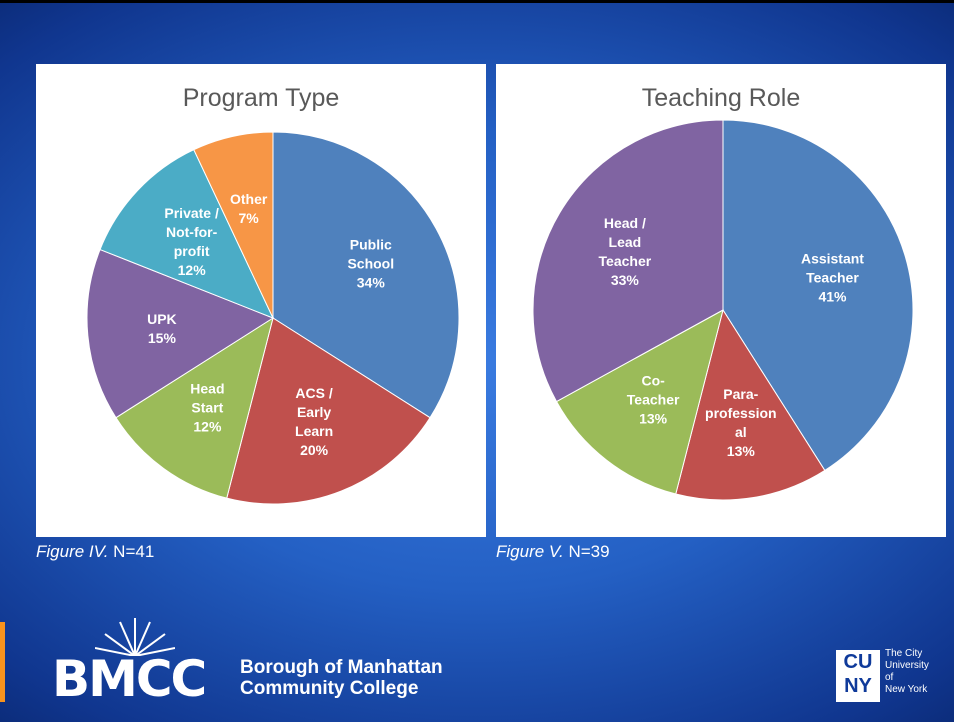  Describe the element at coordinates (135, 637) in the screenshot. I see `logo-rays` at that location.